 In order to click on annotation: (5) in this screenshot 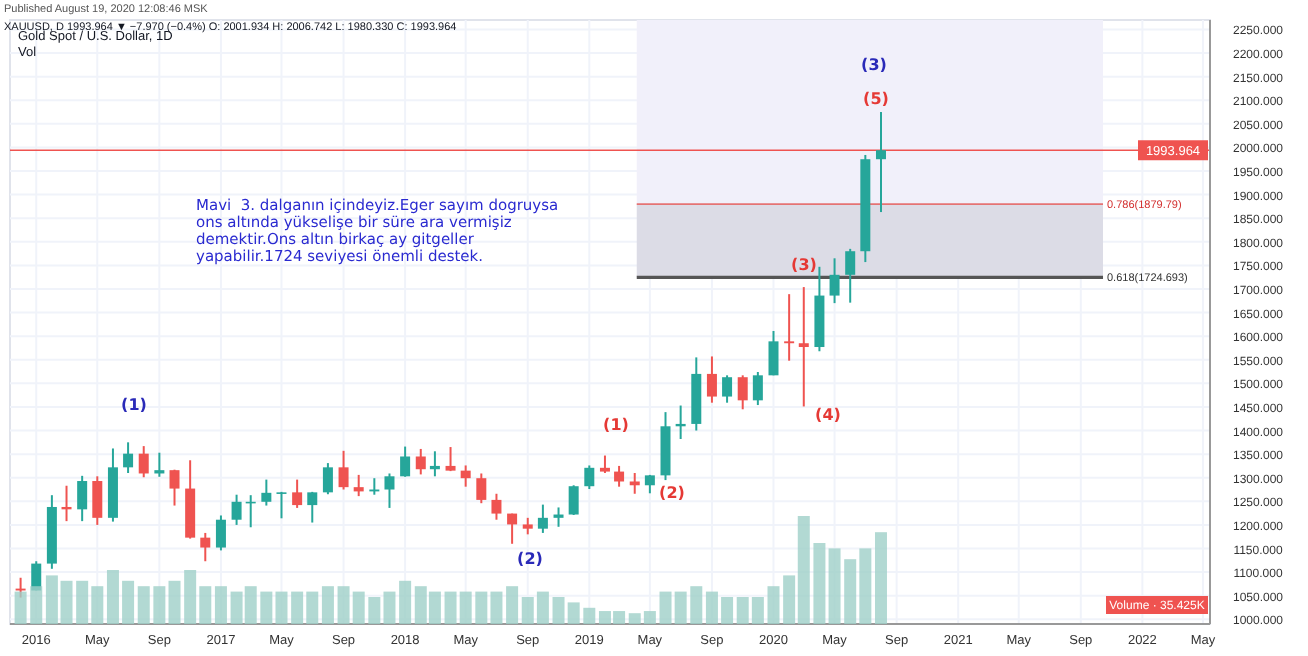, I will do `click(876, 99)`.